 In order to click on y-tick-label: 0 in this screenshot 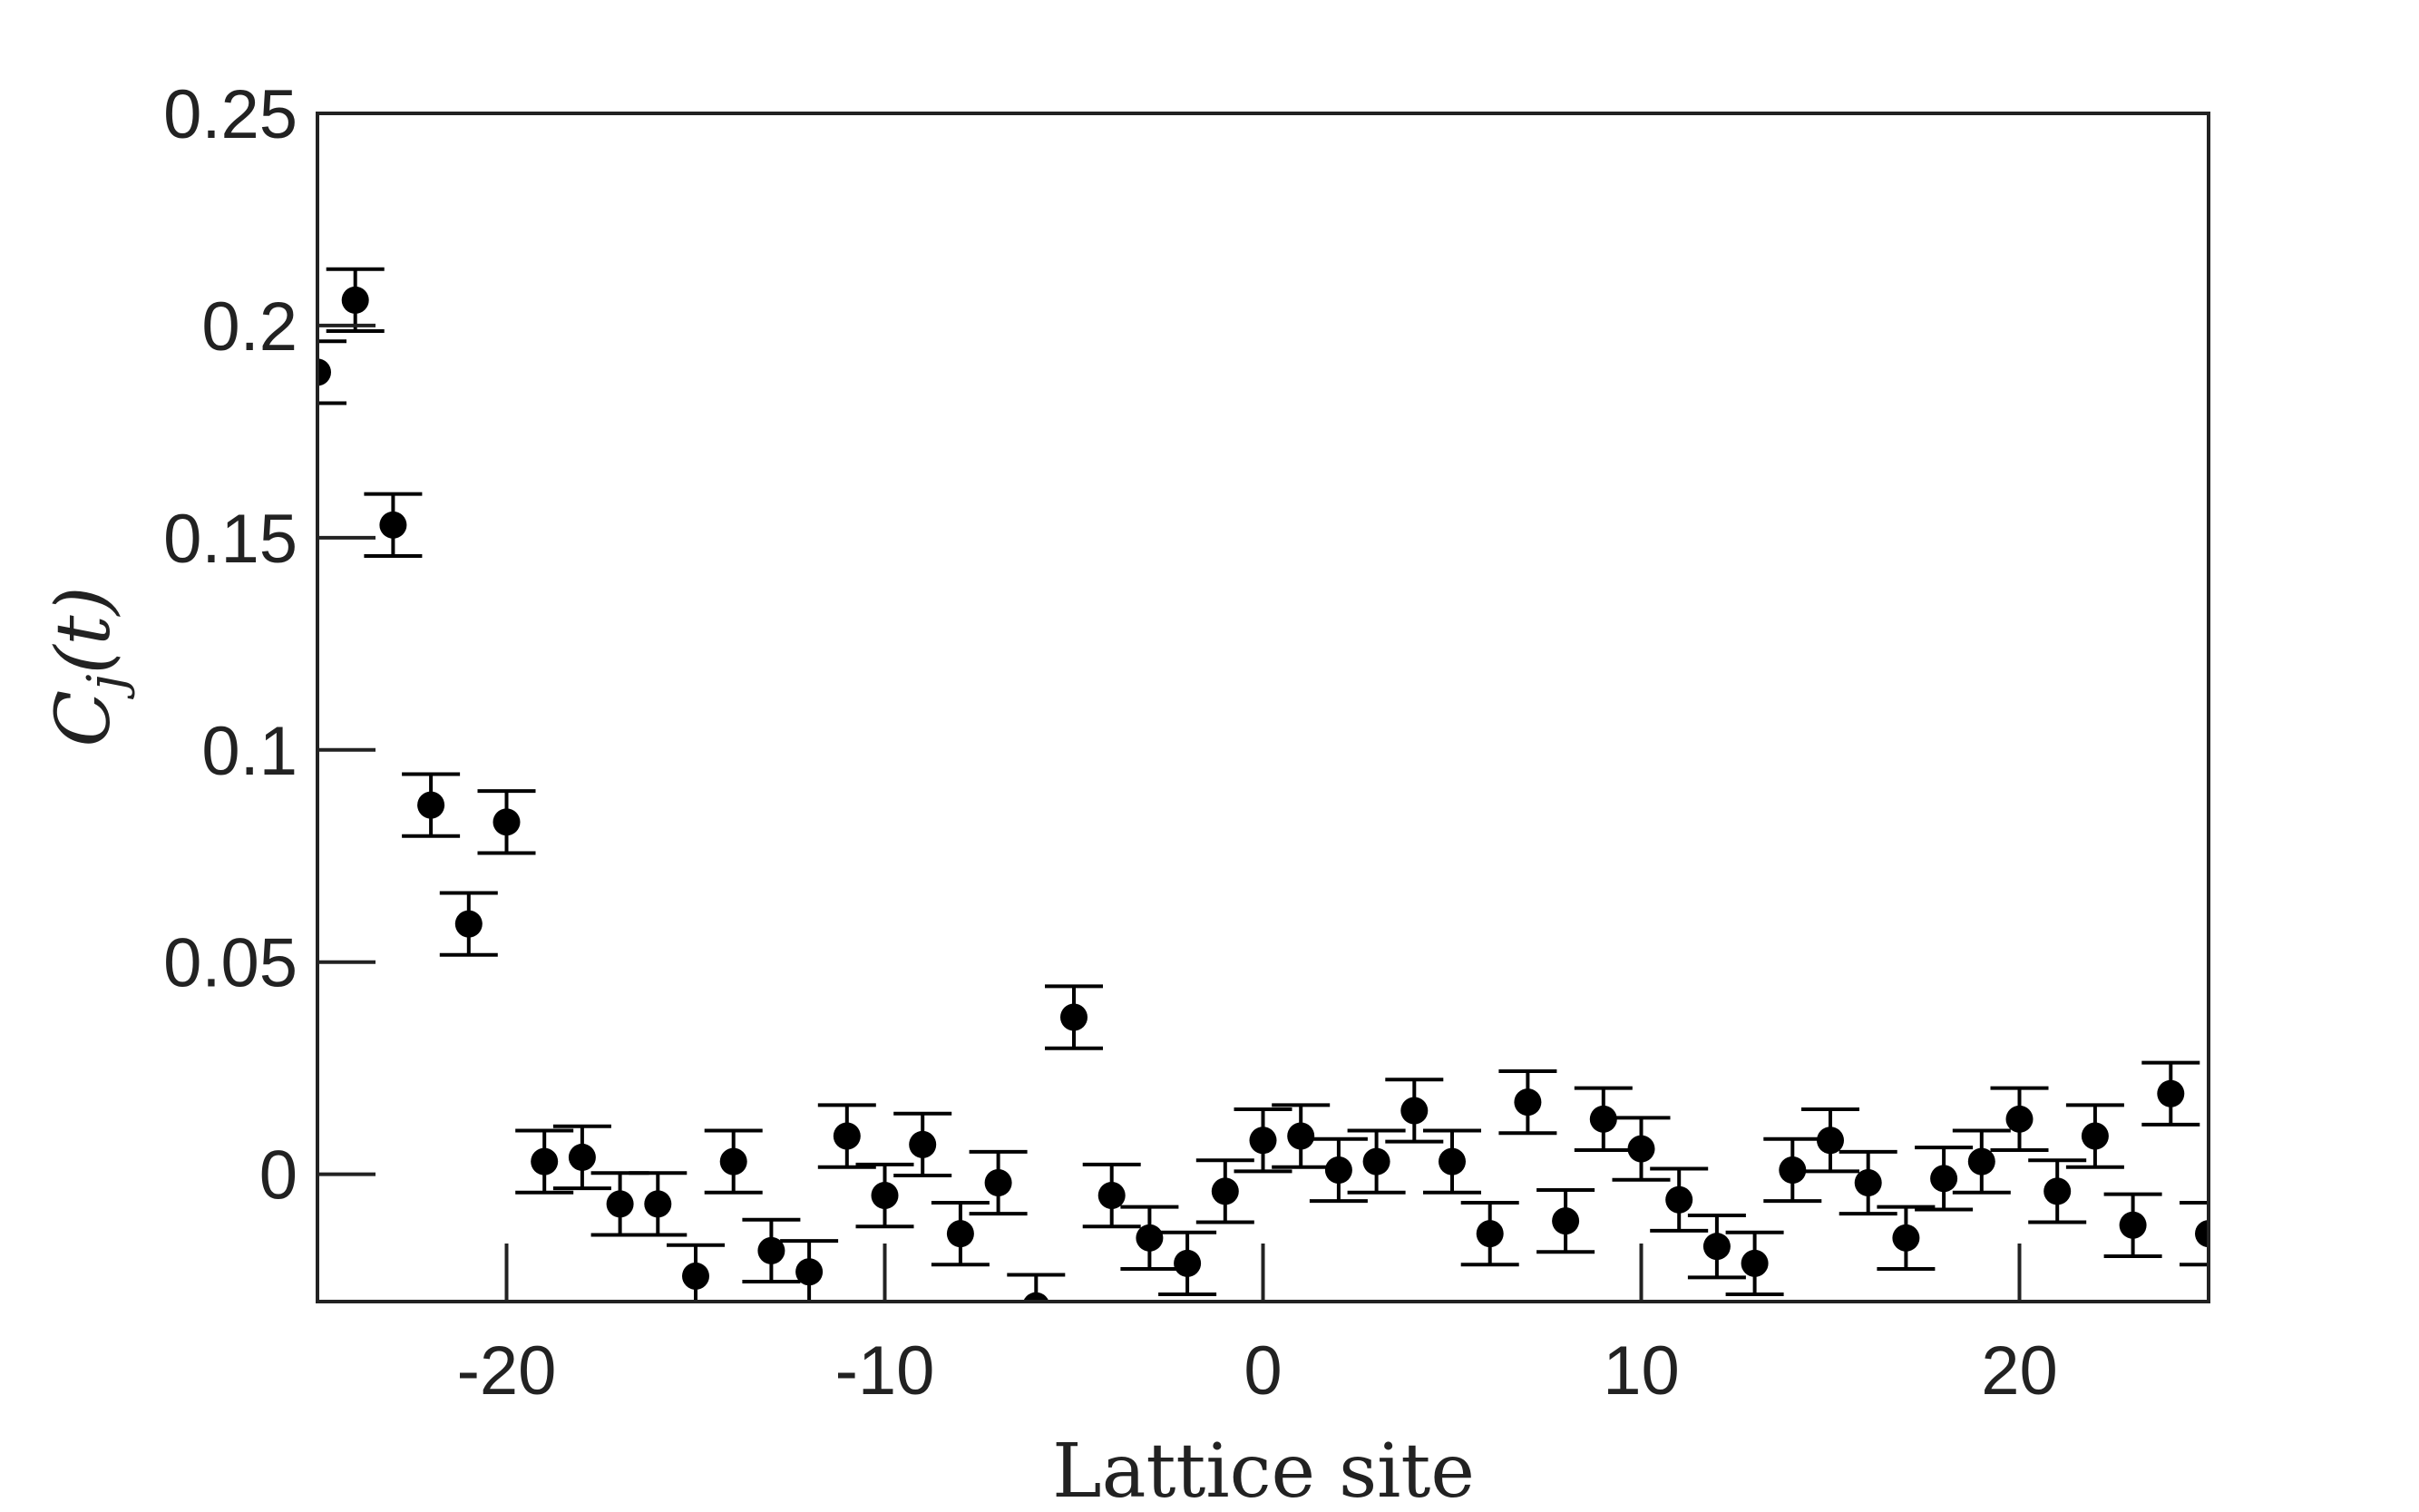, I will do `click(278, 1175)`.